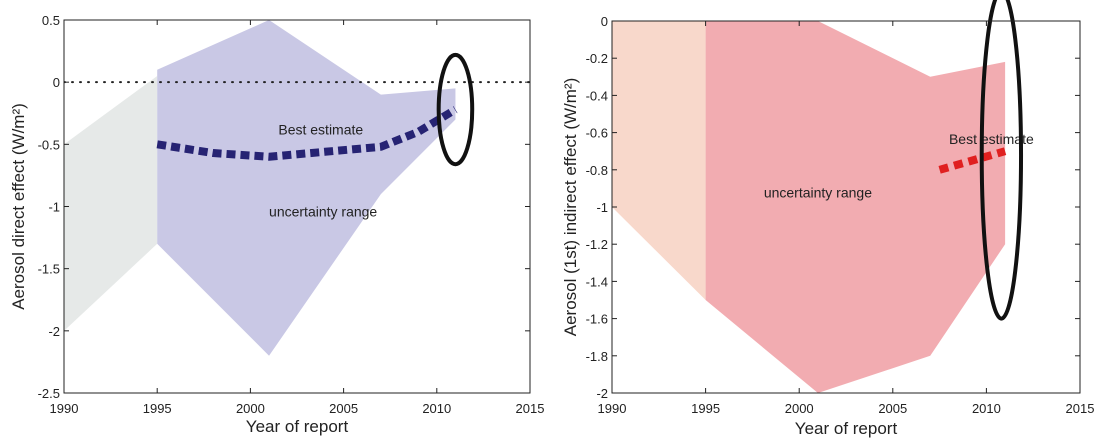 This screenshot has height=439, width=1097. What do you see at coordinates (597, 133) in the screenshot?
I see `y-tick-label: -0.6` at bounding box center [597, 133].